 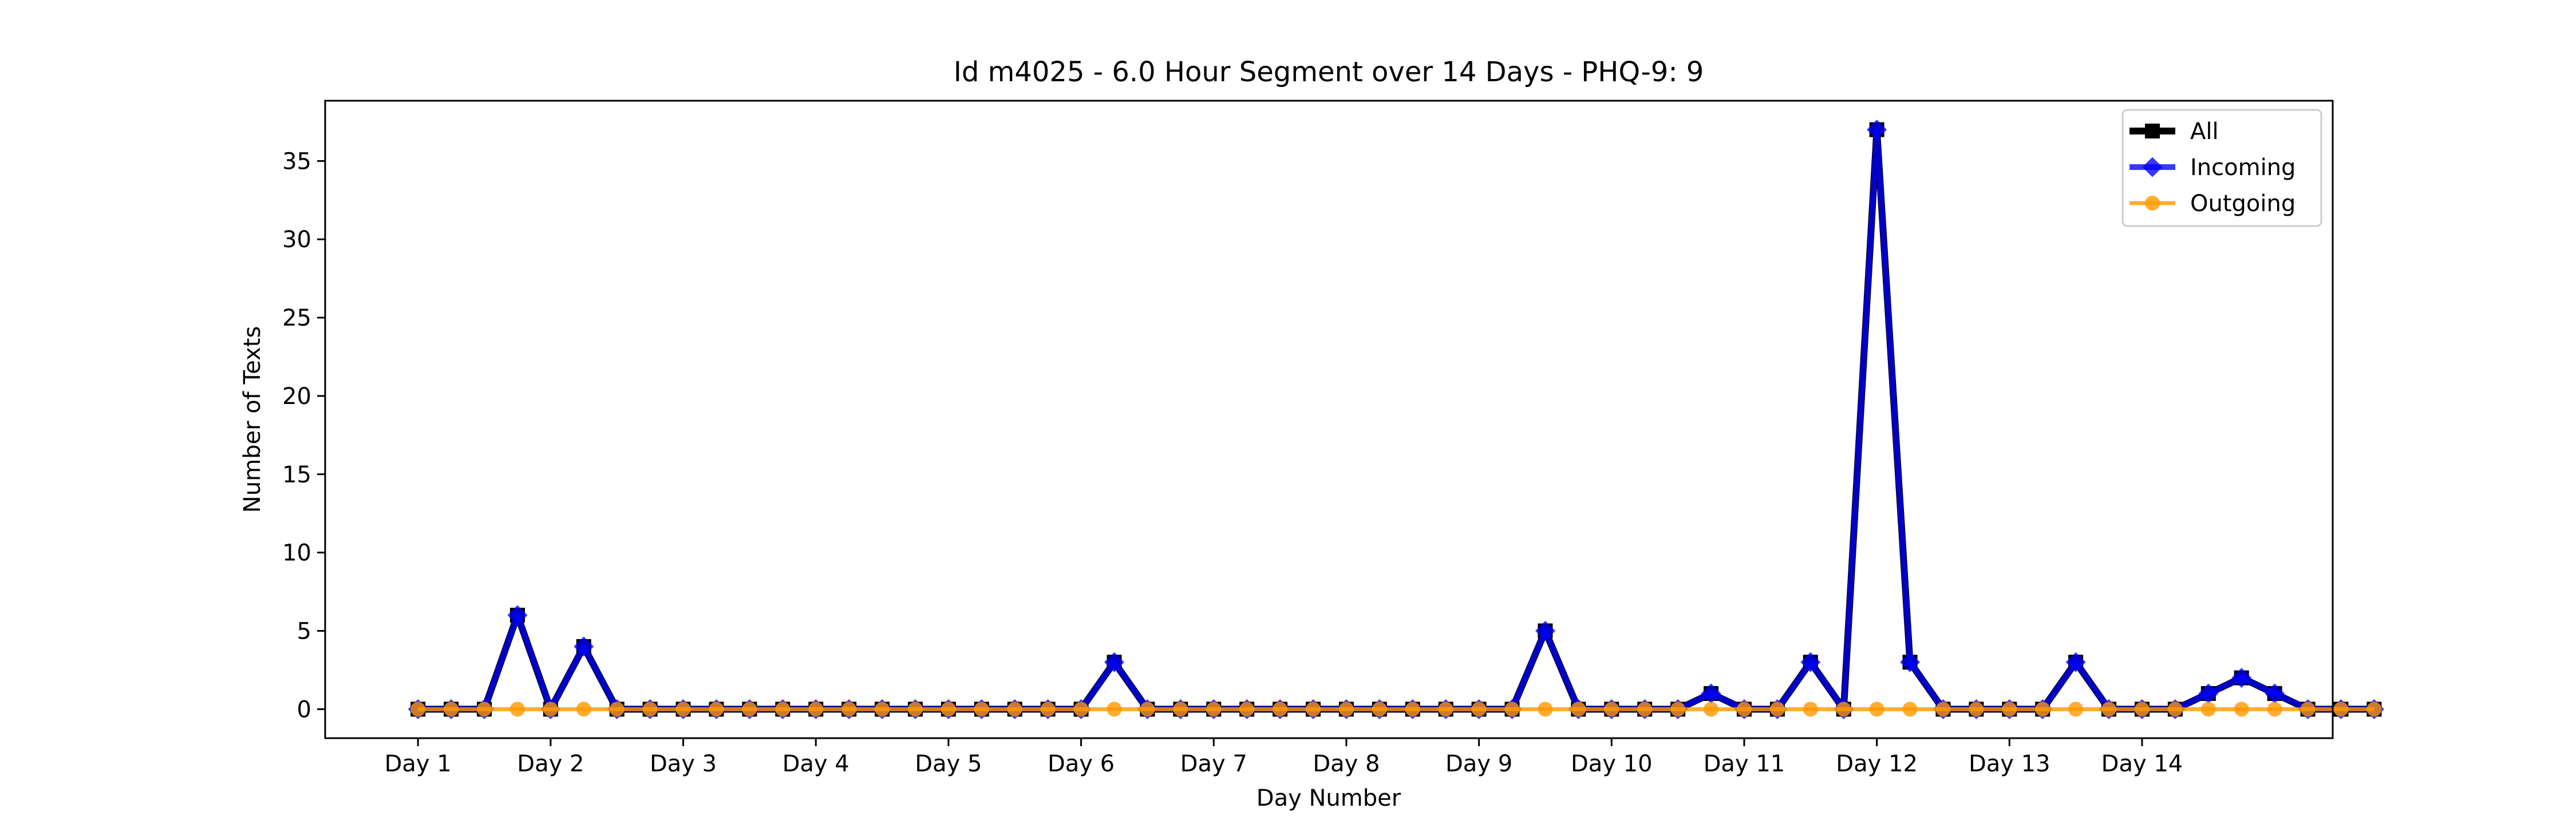 What do you see at coordinates (1744, 764) in the screenshot?
I see `x-tick-label-11: Day 11` at bounding box center [1744, 764].